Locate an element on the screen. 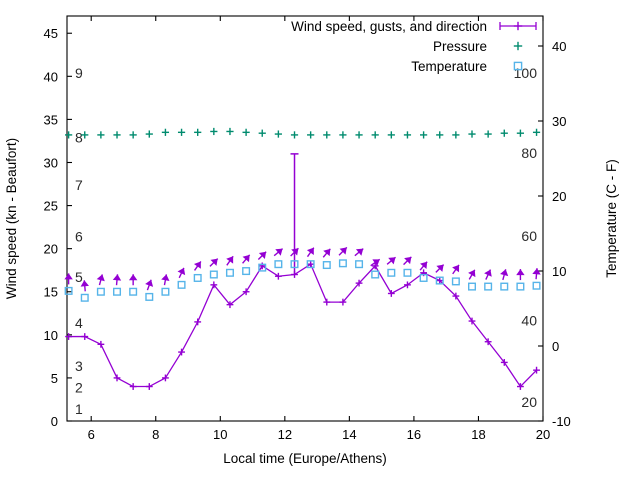 This screenshot has height=480, width=640. y2-axis-title: Temperature (C - F) is located at coordinates (611, 218).